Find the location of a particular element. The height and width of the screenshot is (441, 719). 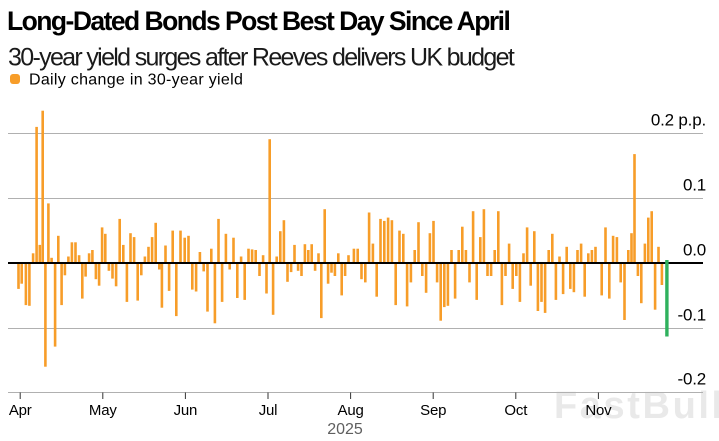

svg-text: Aug is located at coordinates (351, 410).